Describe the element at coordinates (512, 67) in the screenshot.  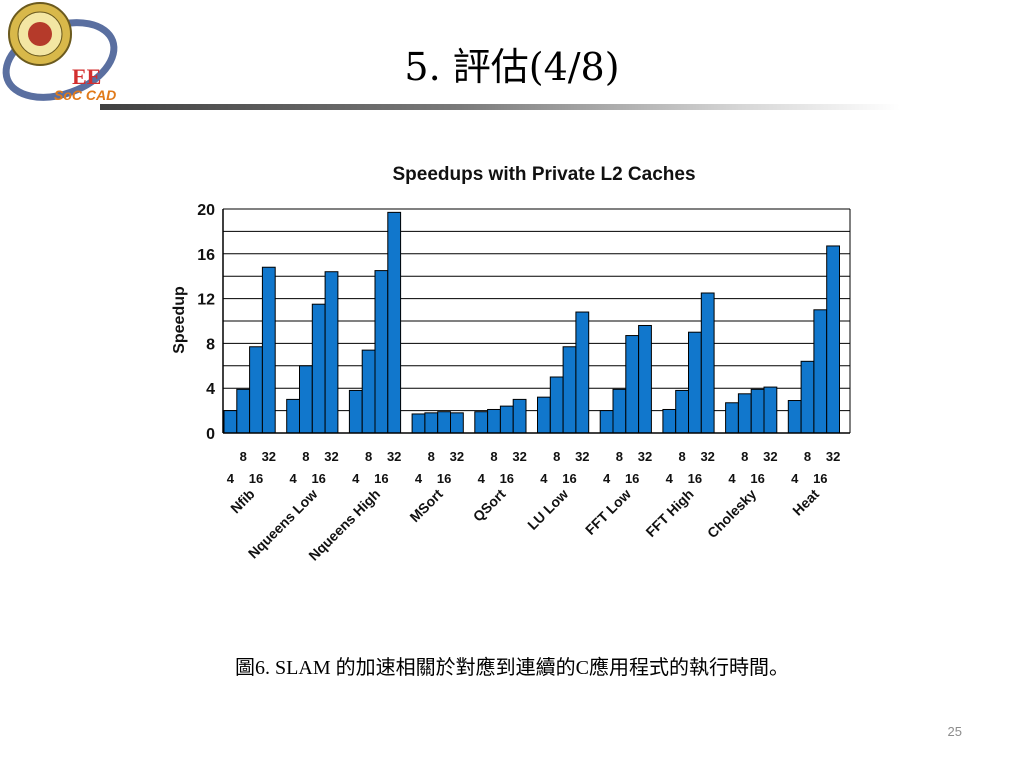
I see `slide-title: 5. 評估(4/8)` at that location.